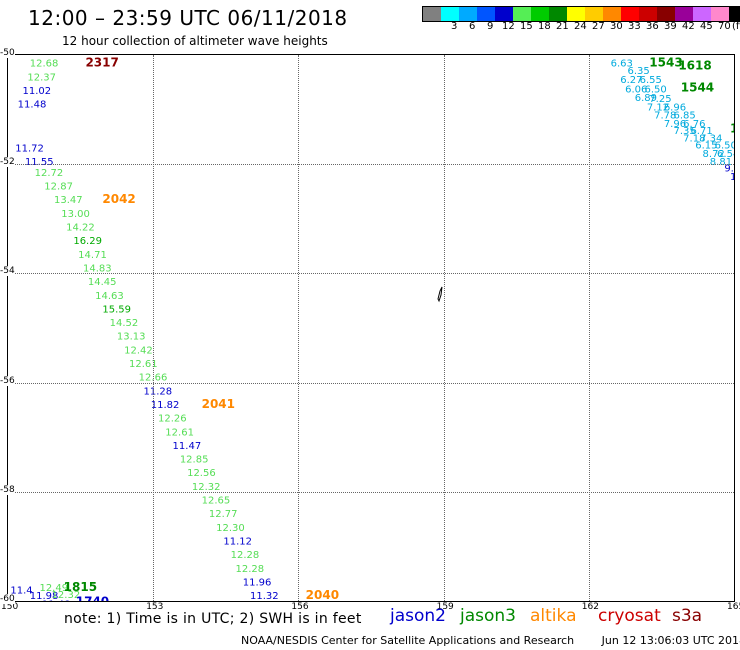  What do you see at coordinates (21, 591) in the screenshot?
I see `swh-value-label: 11.4` at bounding box center [21, 591].